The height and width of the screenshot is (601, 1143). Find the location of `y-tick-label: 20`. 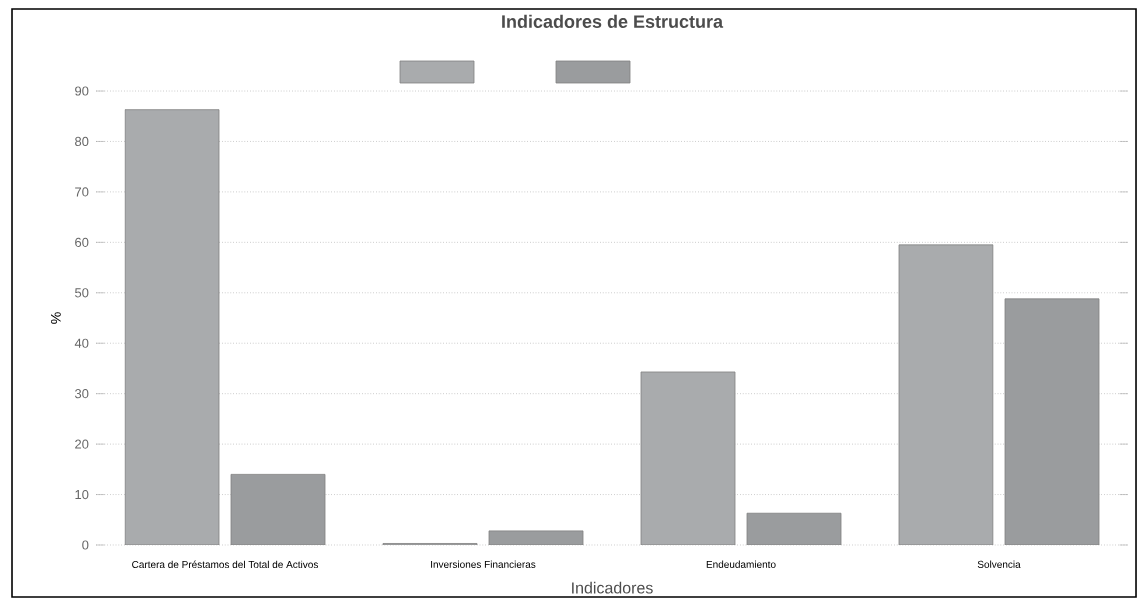

y-tick-label: 20 is located at coordinates (82, 444).